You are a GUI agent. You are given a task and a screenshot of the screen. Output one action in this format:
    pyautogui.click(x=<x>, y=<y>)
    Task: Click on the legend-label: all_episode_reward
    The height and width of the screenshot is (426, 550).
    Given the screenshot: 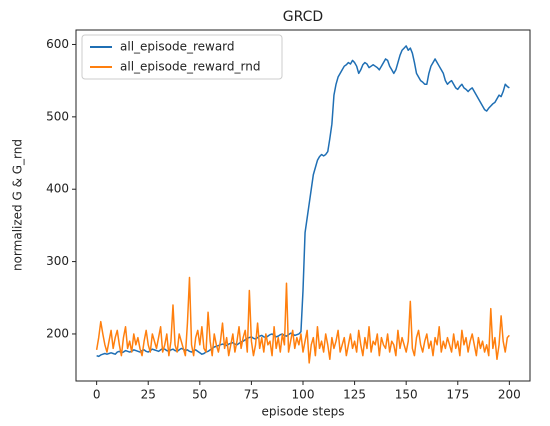 What is the action you would take?
    pyautogui.click(x=177, y=47)
    